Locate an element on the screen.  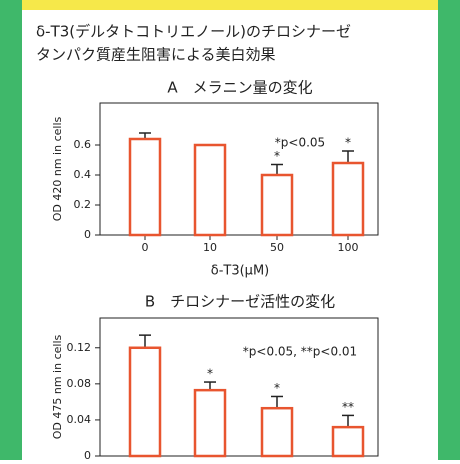
y-tick-label: 0.2 is located at coordinates (83, 204).